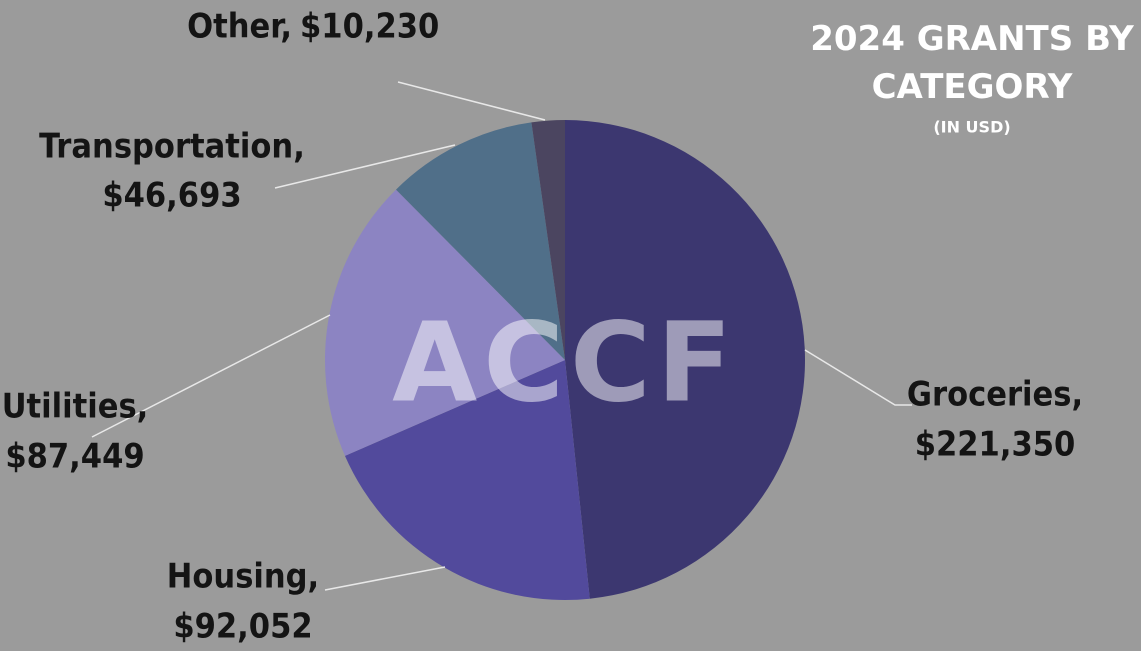 The width and height of the screenshot is (1141, 651). I want to click on value-label: $87,449, so click(74, 457).